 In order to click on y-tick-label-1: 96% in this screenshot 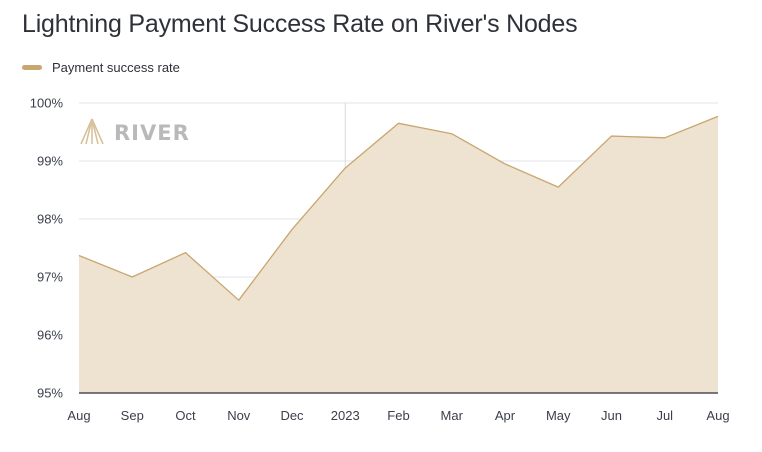, I will do `click(50, 335)`.